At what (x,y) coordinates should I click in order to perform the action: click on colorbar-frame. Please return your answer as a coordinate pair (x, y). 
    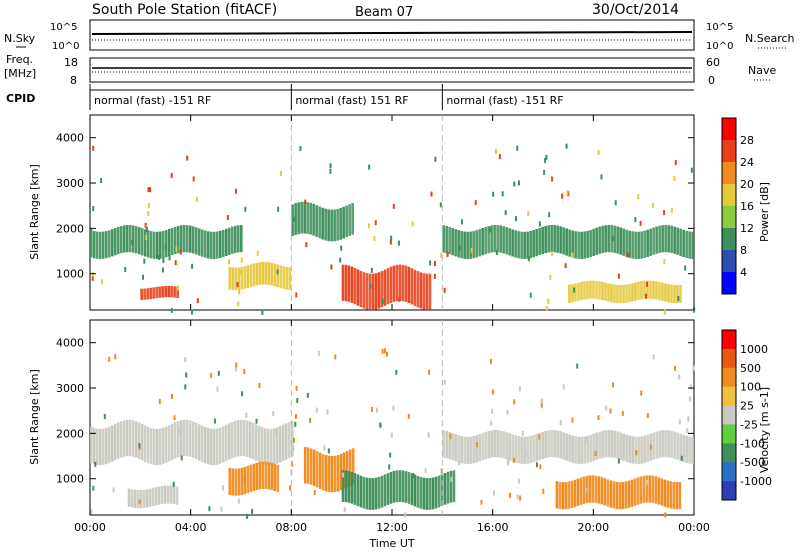
    Looking at the image, I should click on (729, 415).